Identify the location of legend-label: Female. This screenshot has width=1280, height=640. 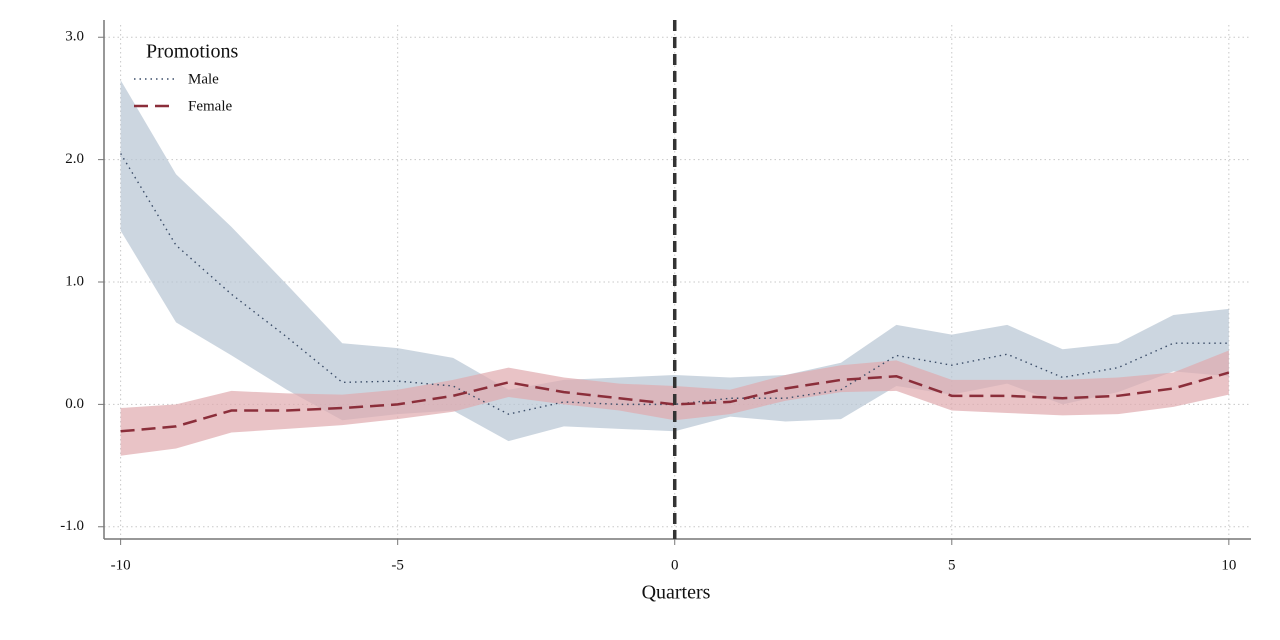
(210, 106).